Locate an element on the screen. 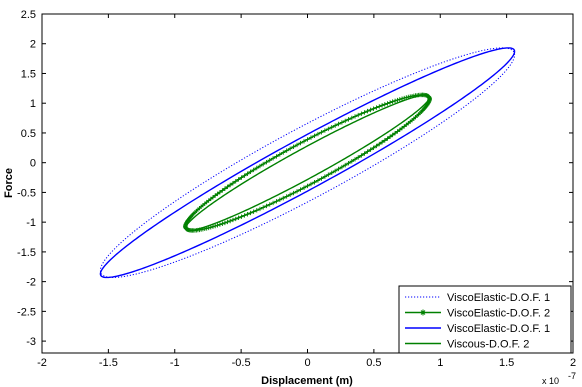 The width and height of the screenshot is (582, 387). x-tick-label: -2 is located at coordinates (42, 363).